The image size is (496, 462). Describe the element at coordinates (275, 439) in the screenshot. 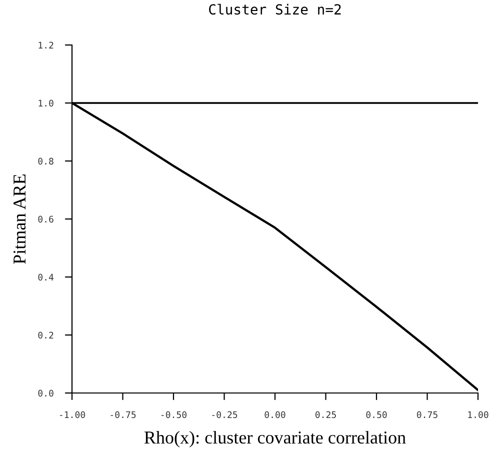

I see `x-axis-title: Rho(x): cluster covariate correlation` at that location.